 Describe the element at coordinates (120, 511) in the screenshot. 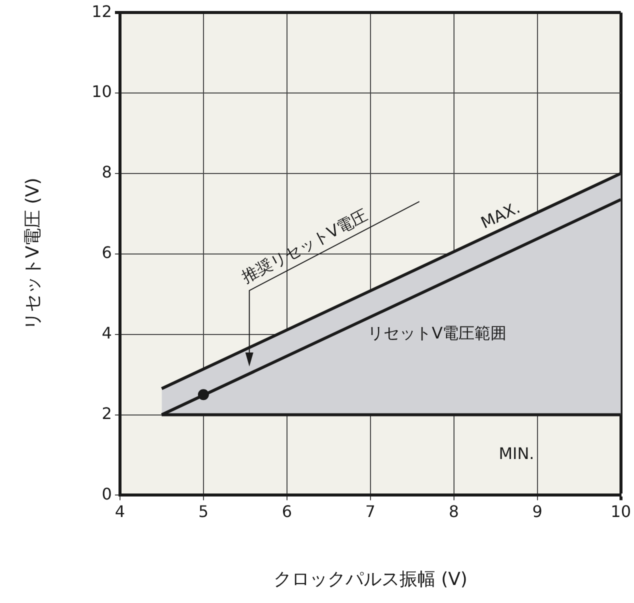

I see `x-tick-label: 4` at that location.